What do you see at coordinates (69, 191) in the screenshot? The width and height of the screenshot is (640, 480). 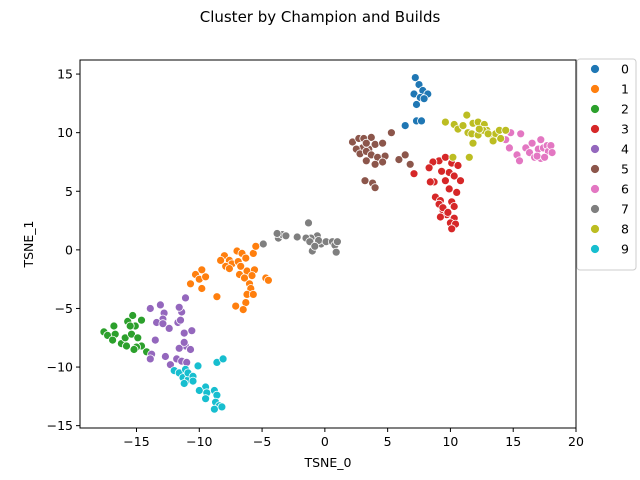 I see `y-tick-label: 5` at bounding box center [69, 191].